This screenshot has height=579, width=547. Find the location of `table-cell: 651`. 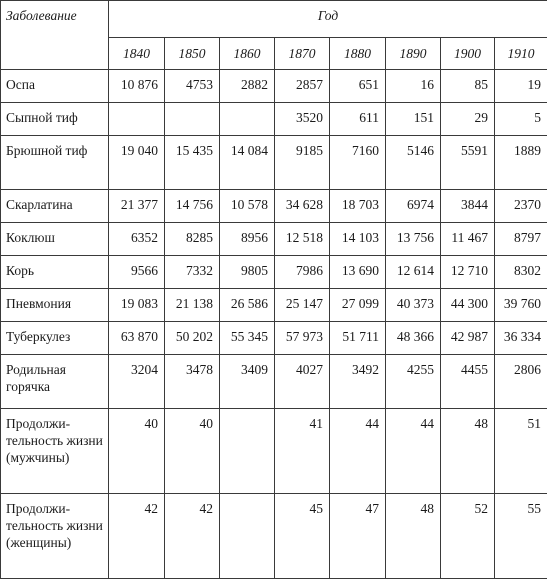

table-cell: 651 is located at coordinates (358, 86).